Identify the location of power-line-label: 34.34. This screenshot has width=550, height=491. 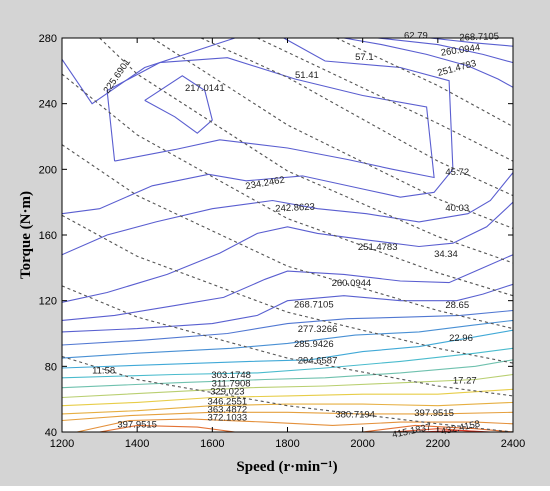
(446, 254).